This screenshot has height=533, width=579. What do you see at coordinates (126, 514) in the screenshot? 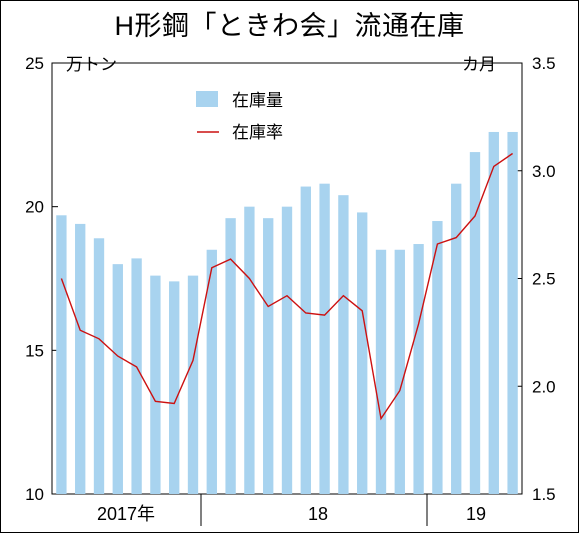
I see `x-axis-label: 2017年` at bounding box center [126, 514].